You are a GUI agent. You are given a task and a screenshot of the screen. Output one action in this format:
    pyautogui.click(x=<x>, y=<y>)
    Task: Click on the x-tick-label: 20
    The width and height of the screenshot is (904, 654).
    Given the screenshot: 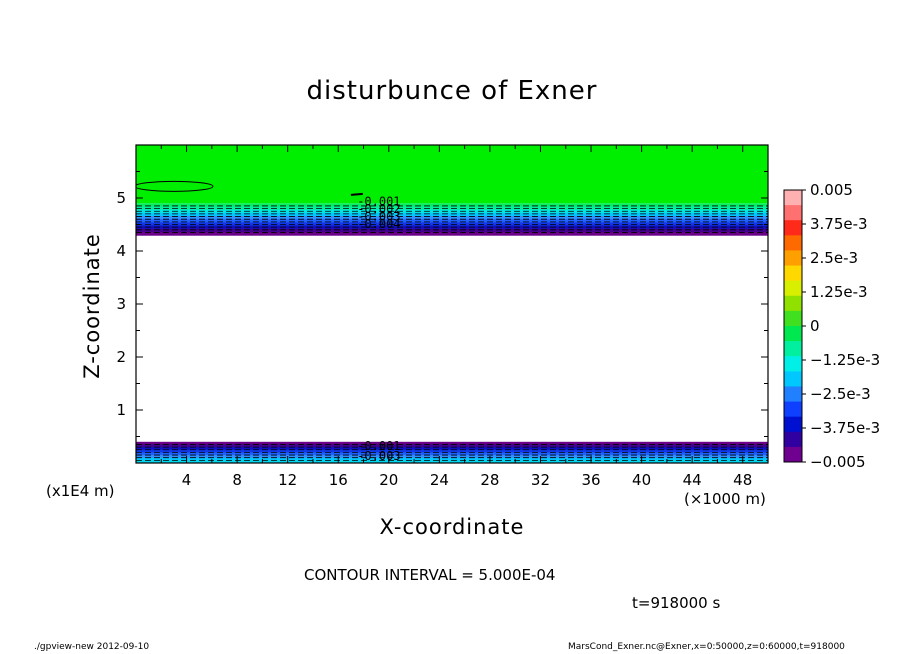 What is the action you would take?
    pyautogui.click(x=388, y=480)
    